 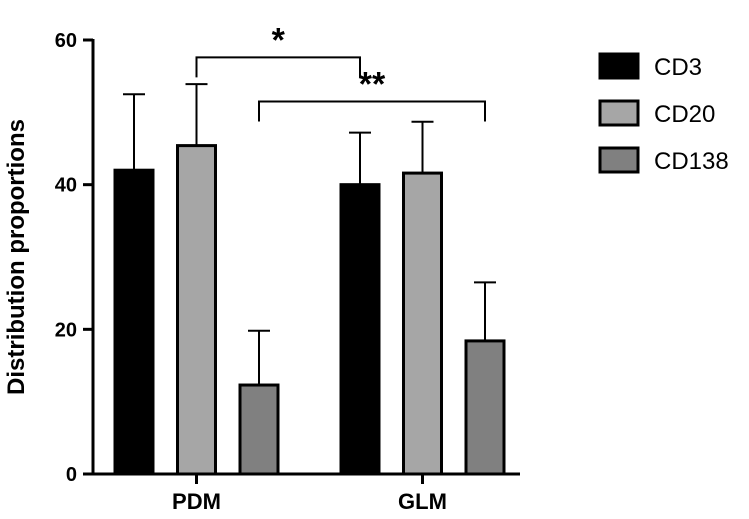 I want to click on significance-marker: *, so click(x=279, y=40).